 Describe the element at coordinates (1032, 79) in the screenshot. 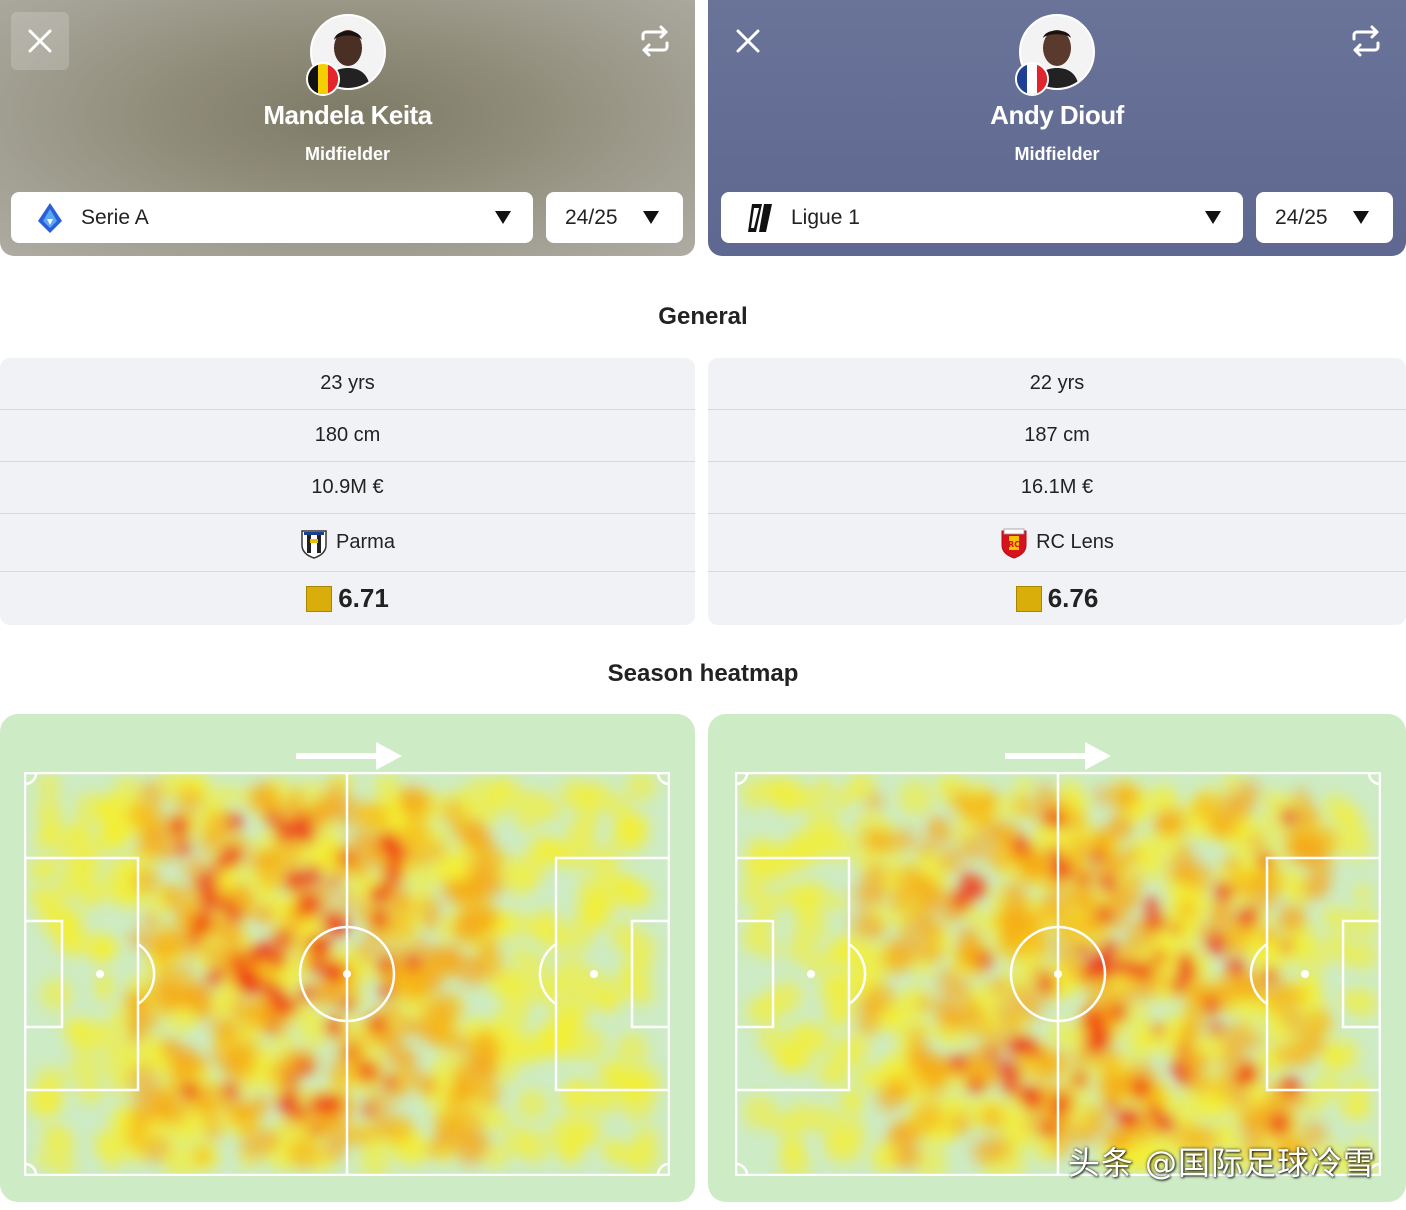

I see `france-flag-icon` at that location.